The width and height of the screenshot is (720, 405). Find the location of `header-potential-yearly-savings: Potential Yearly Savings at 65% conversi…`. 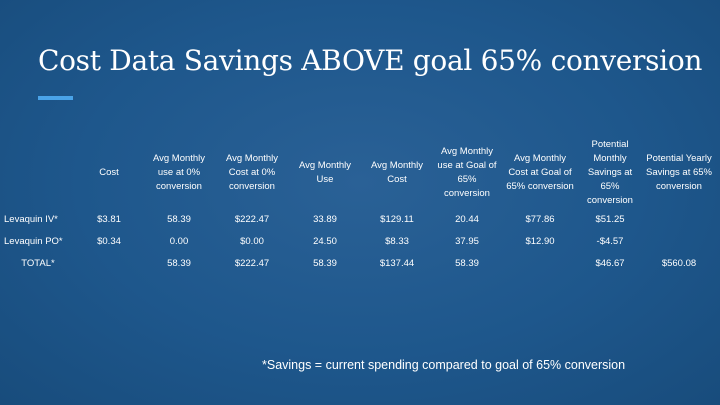

header-potential-yearly-savings: Potential Yearly Savings at 65% conversi… is located at coordinates (678, 172).